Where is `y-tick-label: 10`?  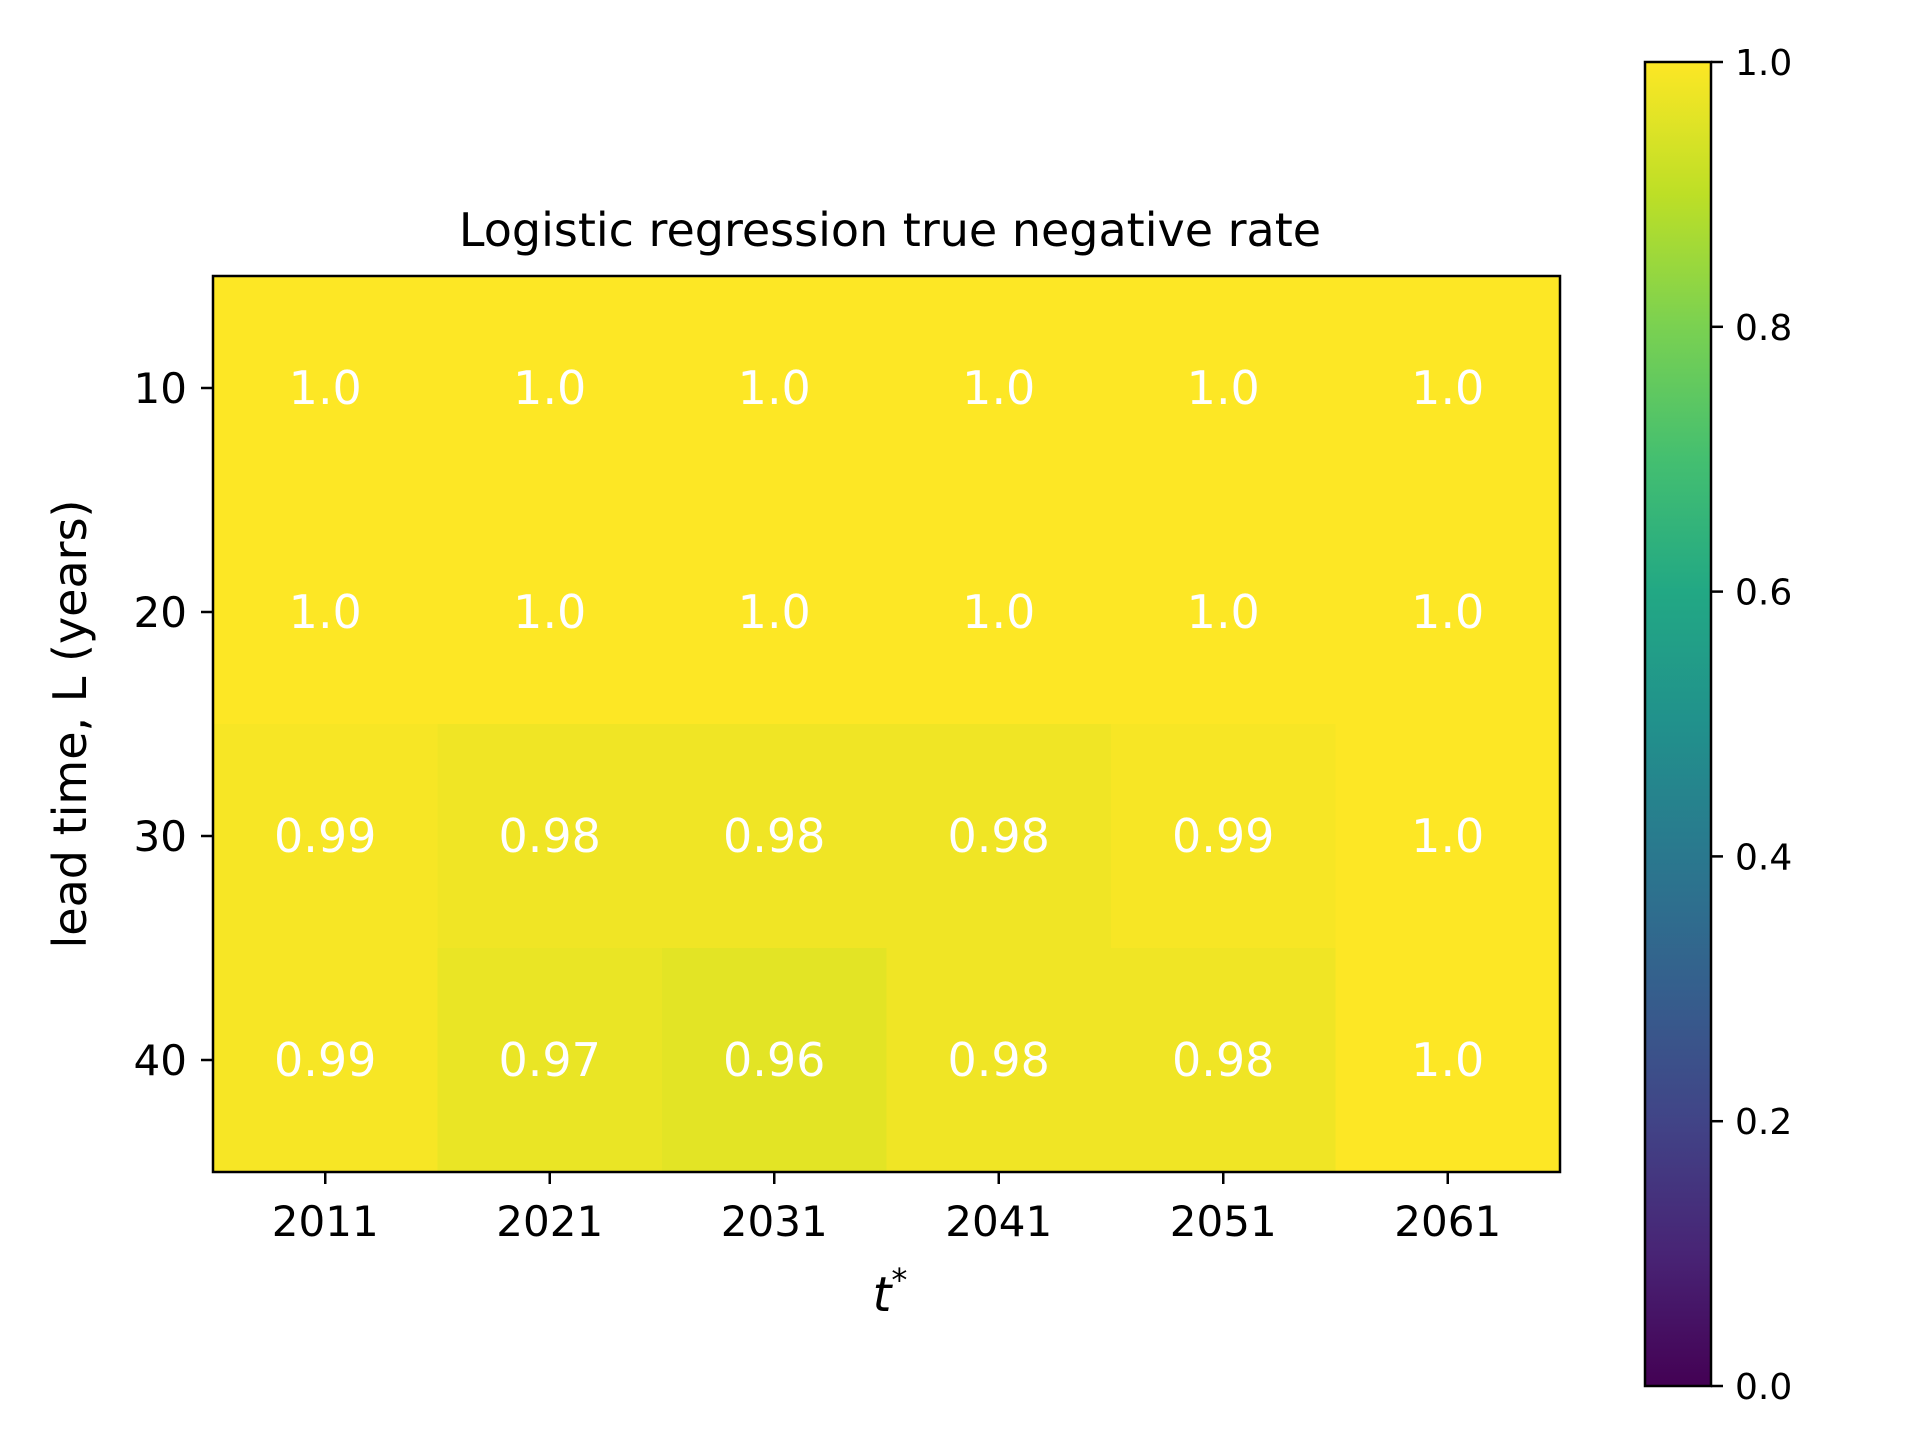
y-tick-label: 10 is located at coordinates (160, 388).